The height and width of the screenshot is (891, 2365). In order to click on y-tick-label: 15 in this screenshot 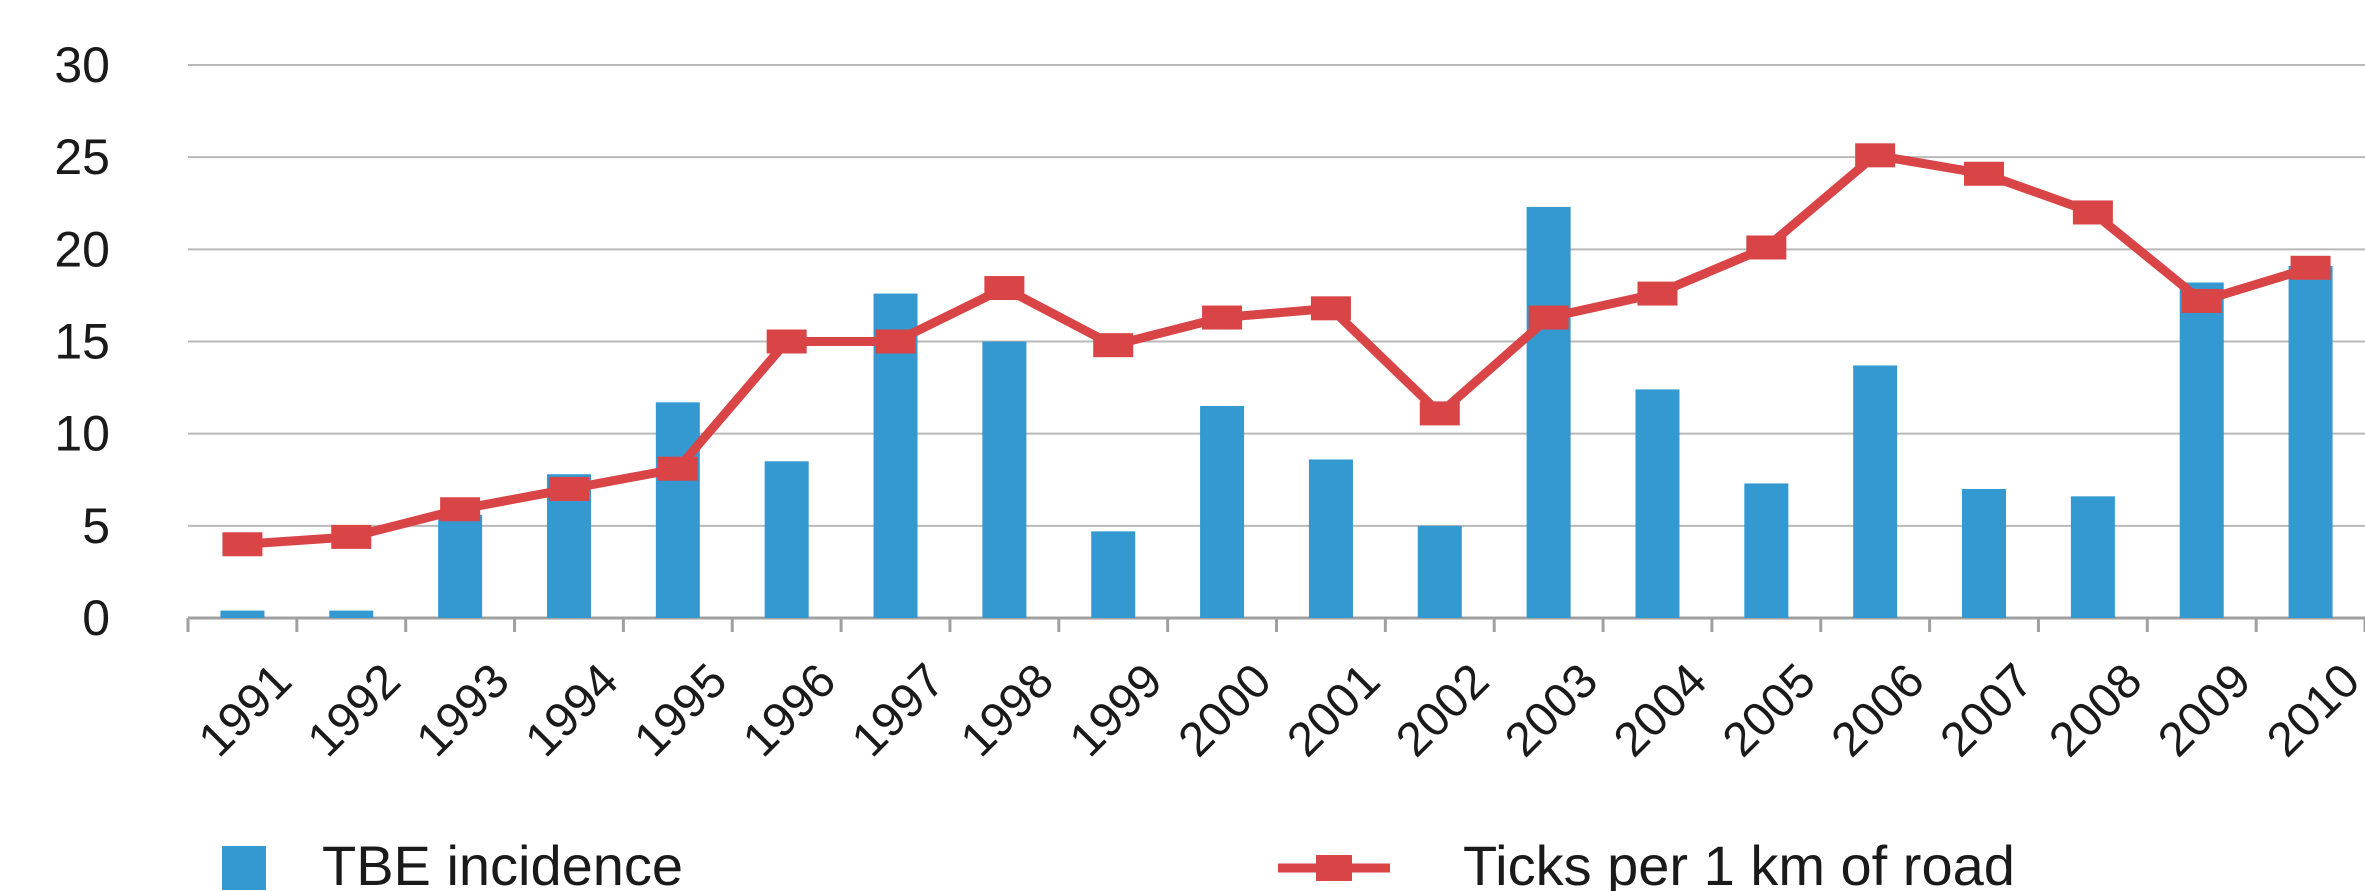, I will do `click(82, 342)`.